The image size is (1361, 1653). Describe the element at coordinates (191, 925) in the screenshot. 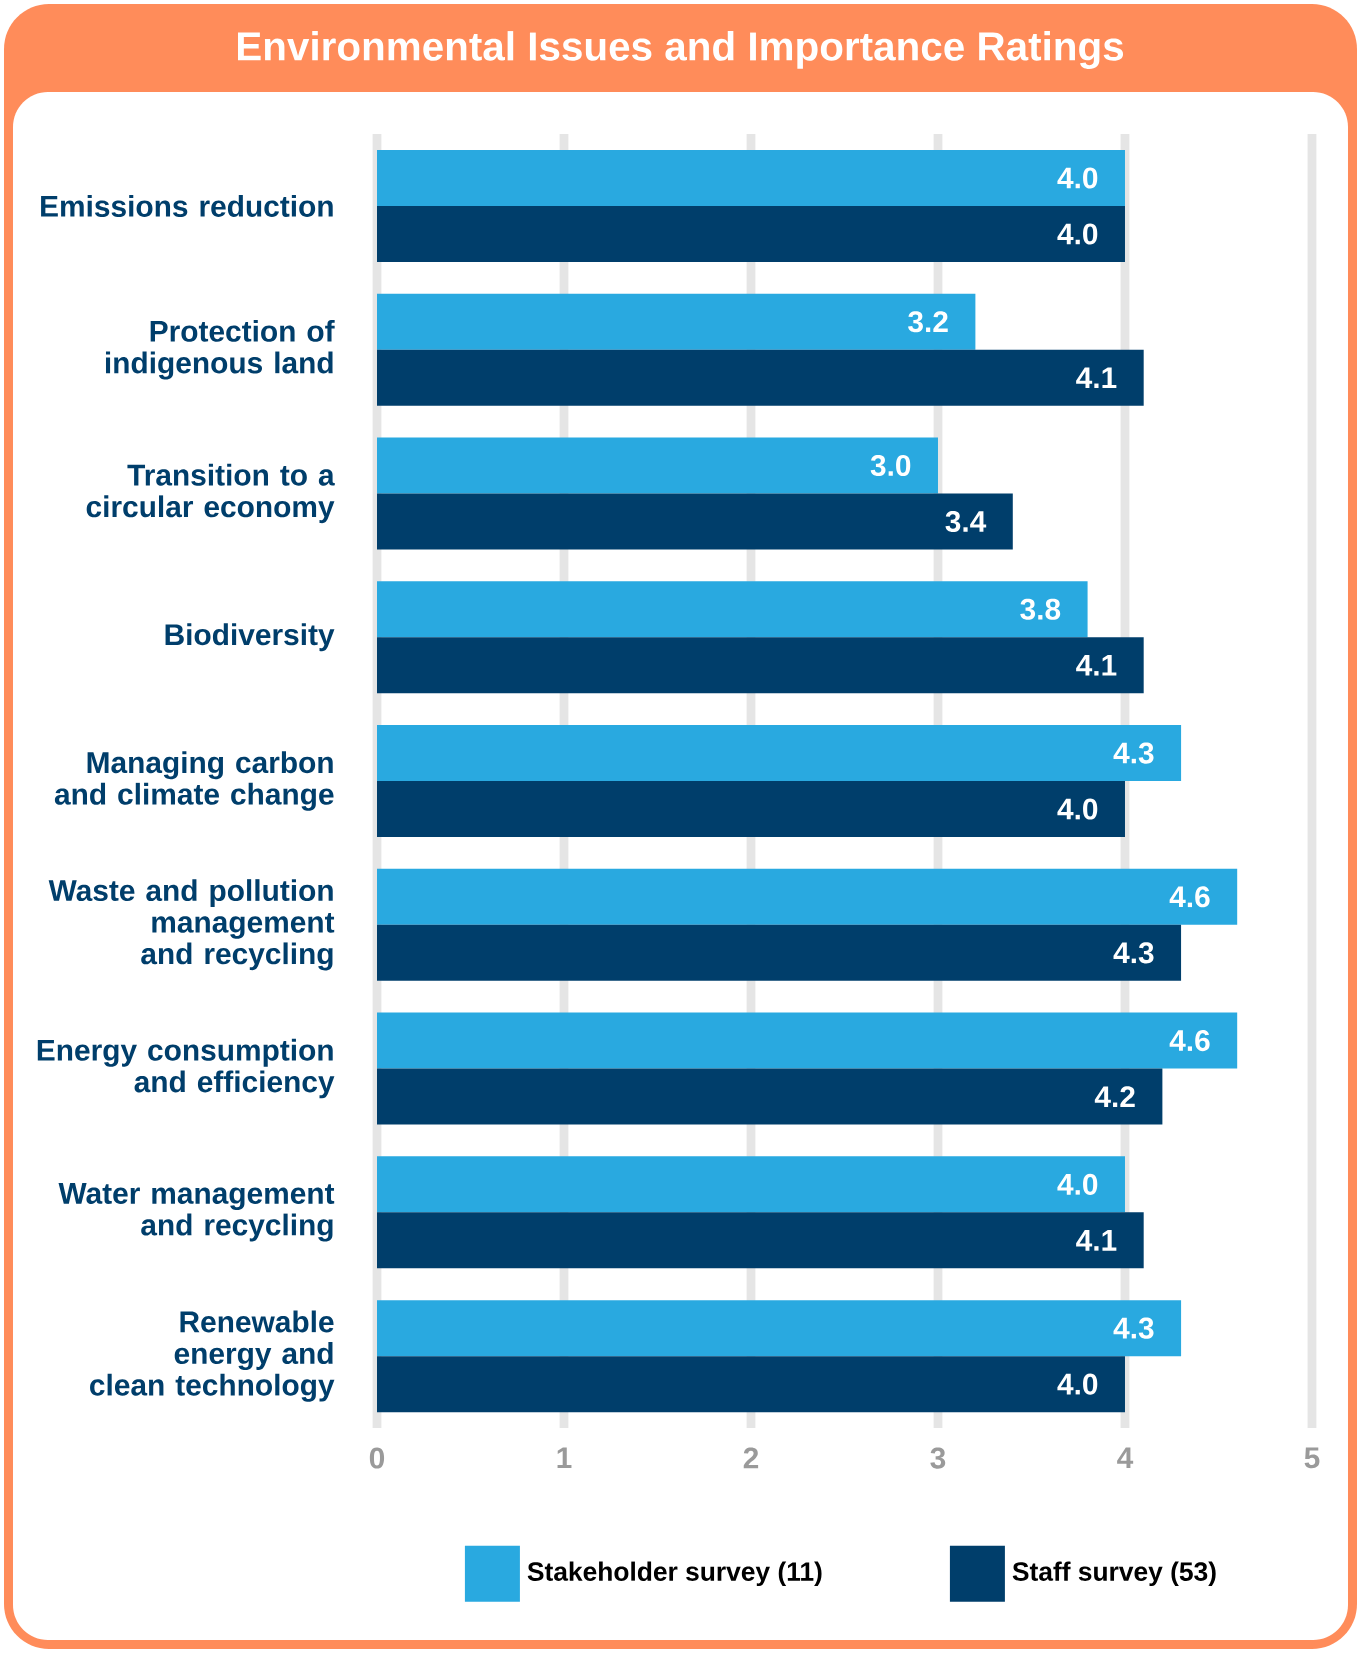

I see `y-tick-label: Waste and pollution management and recycling` at that location.